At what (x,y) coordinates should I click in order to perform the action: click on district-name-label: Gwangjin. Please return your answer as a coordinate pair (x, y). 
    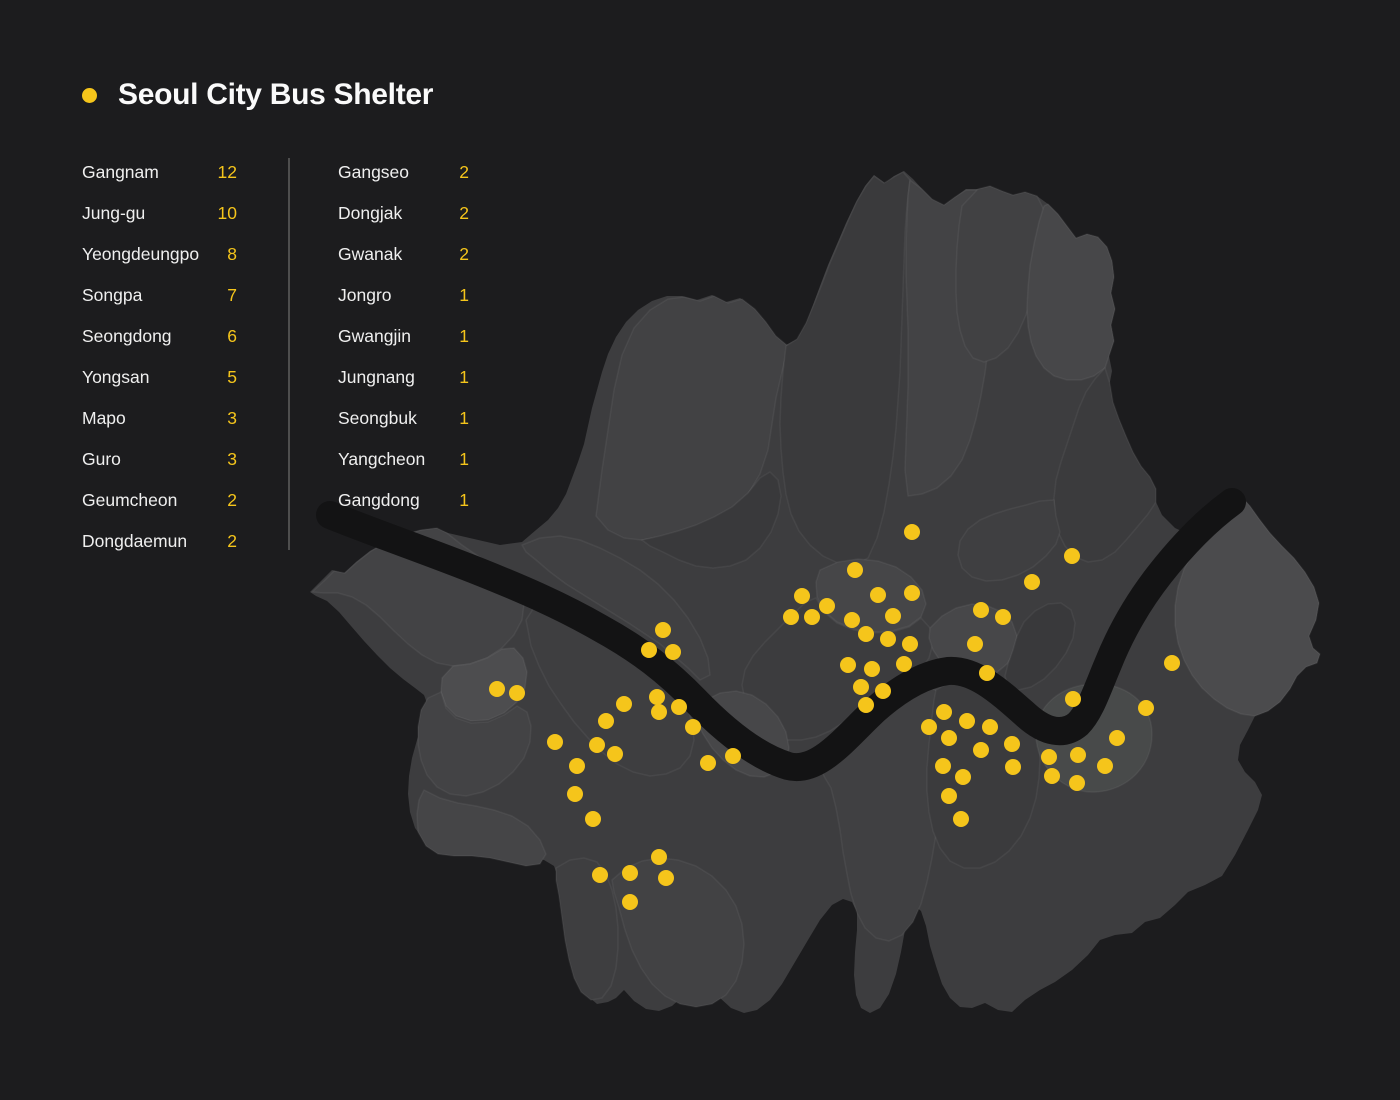
    Looking at the image, I should click on (374, 336).